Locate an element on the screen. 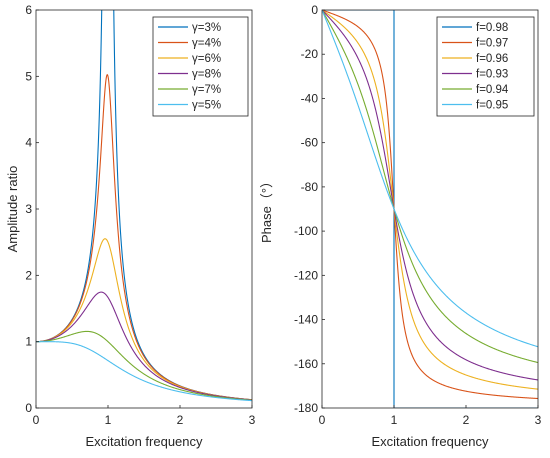 This screenshot has width=550, height=458. legend-entry-label: γ=8% is located at coordinates (206, 75).